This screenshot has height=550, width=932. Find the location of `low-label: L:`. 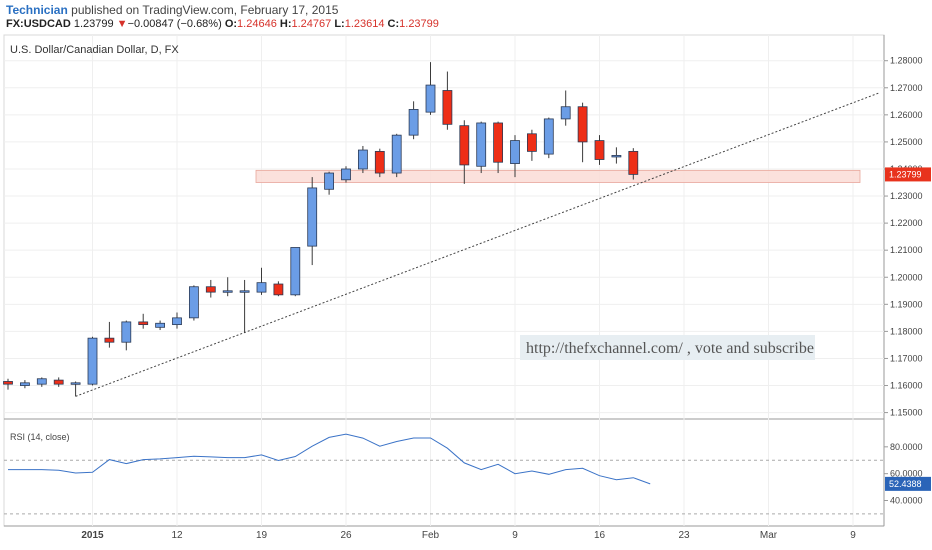

low-label: L: is located at coordinates (339, 24).